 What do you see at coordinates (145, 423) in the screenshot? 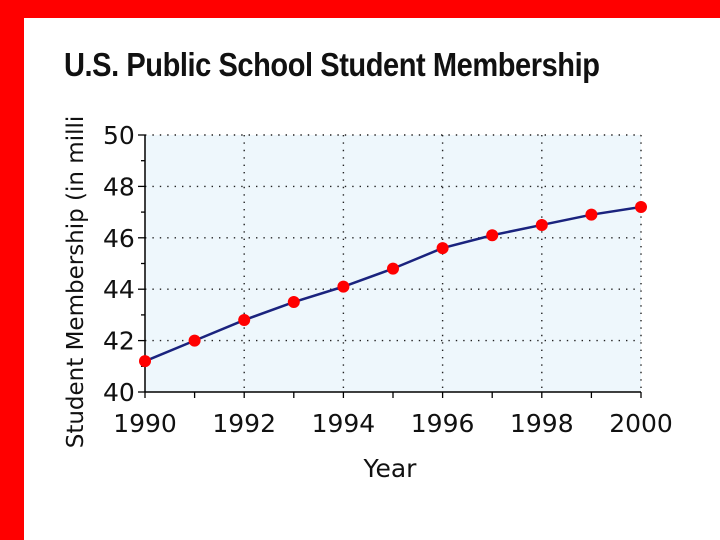
I see `x-tick-label: 1990` at bounding box center [145, 423].